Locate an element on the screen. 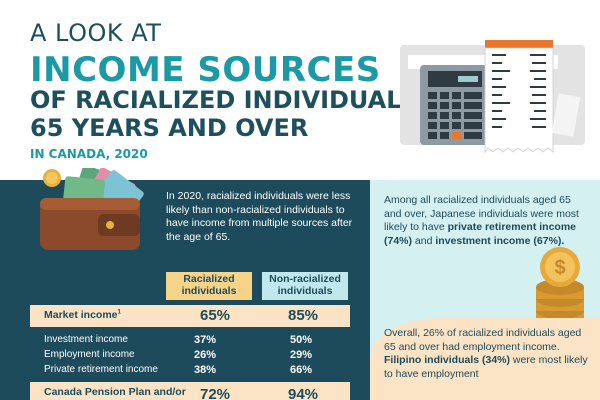 The height and width of the screenshot is (400, 600). wallet-icon is located at coordinates (92, 209).